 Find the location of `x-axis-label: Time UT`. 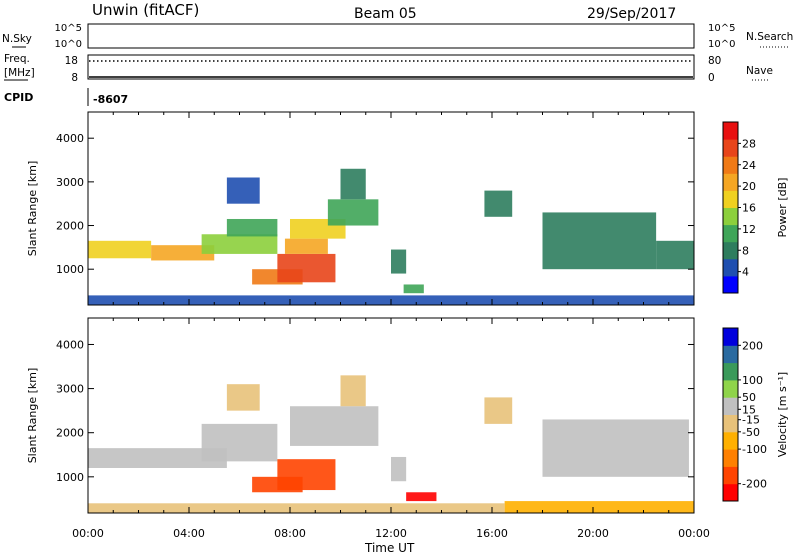

x-axis-label: Time UT is located at coordinates (389, 547).